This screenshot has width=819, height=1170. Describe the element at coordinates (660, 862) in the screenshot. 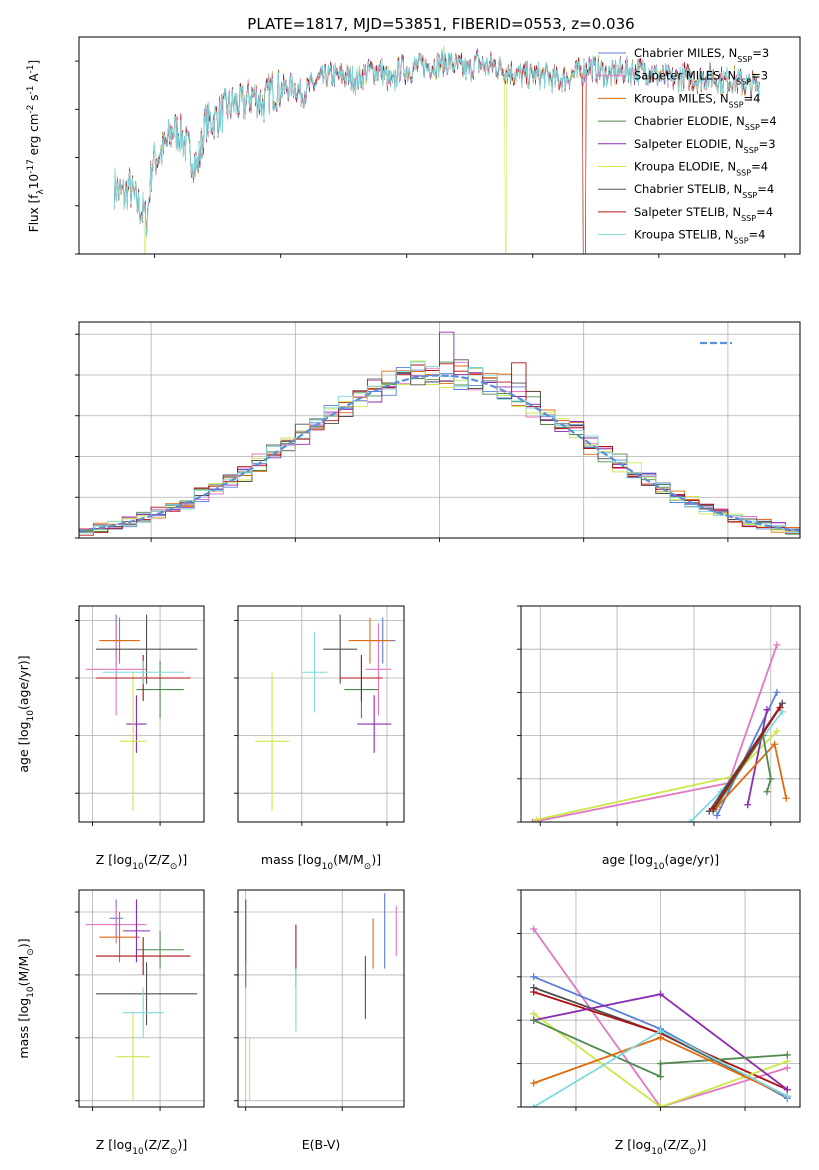

I see `x-axis-label: age [log10(age/yr)]` at that location.